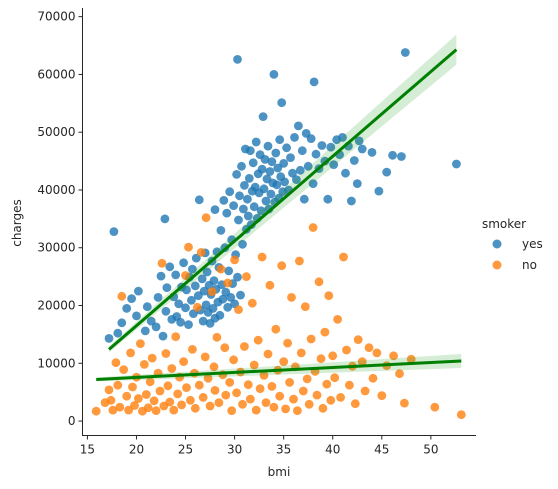 The image size is (558, 489). What do you see at coordinates (532, 244) in the screenshot?
I see `legend-label-yes: yes` at bounding box center [532, 244].